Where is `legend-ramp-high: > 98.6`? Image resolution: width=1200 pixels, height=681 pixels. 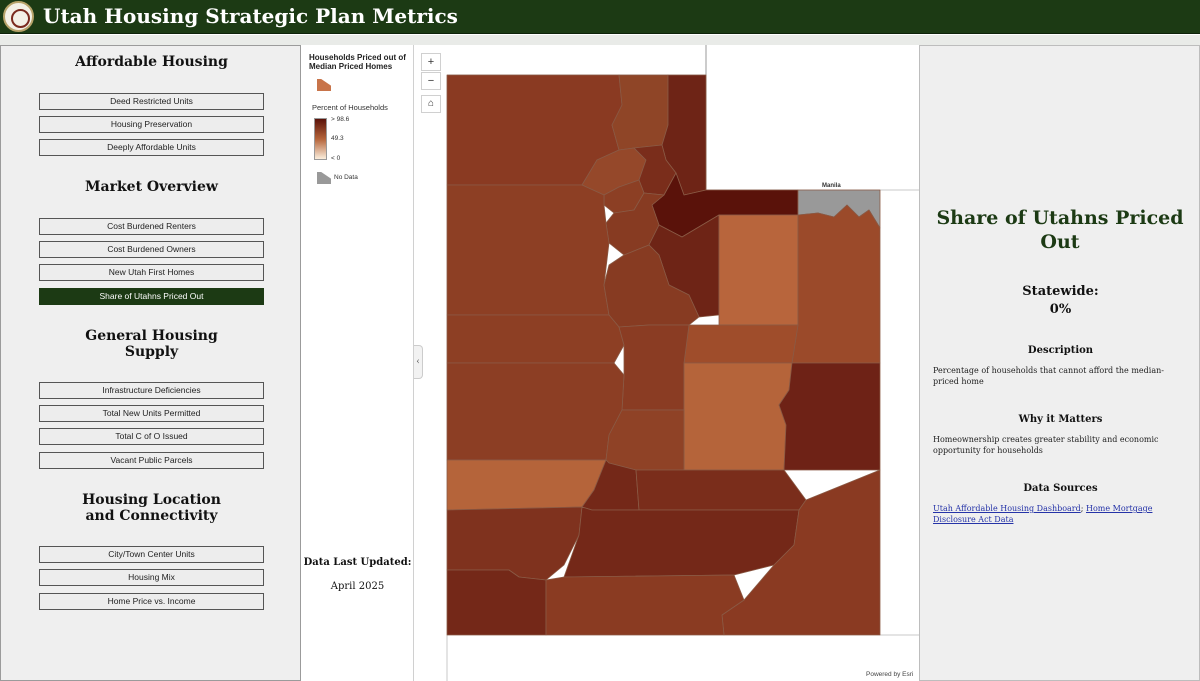
legend-ramp-high: > 98.6 is located at coordinates (340, 119).